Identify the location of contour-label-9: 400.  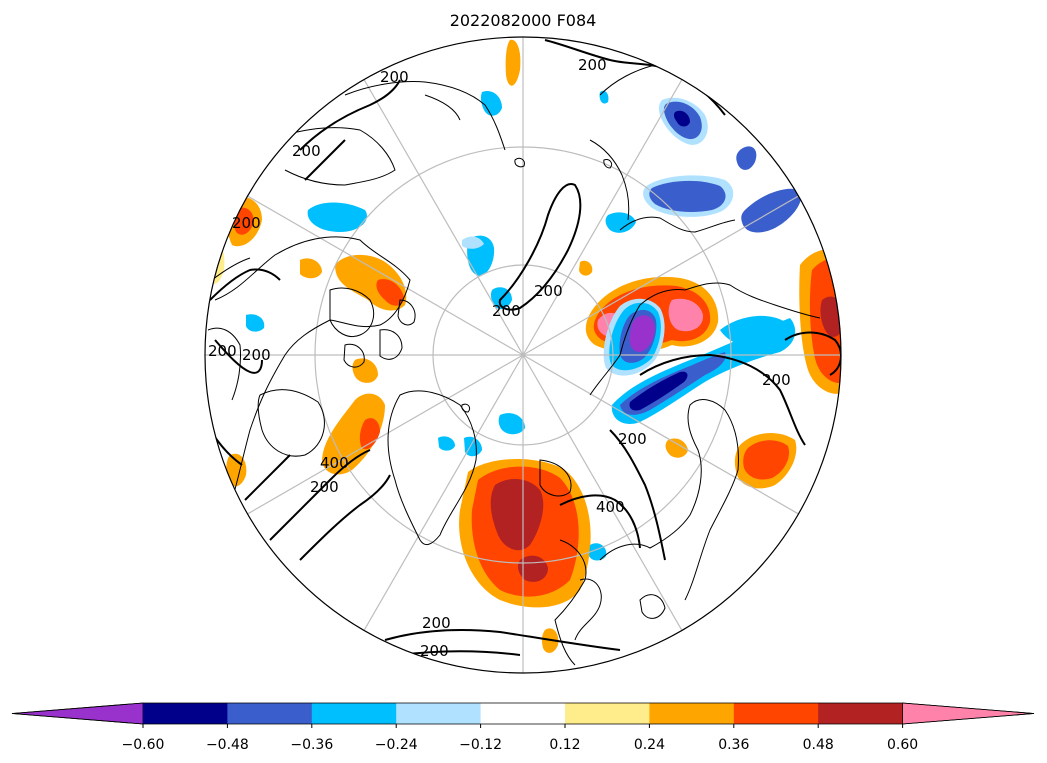
(334, 463).